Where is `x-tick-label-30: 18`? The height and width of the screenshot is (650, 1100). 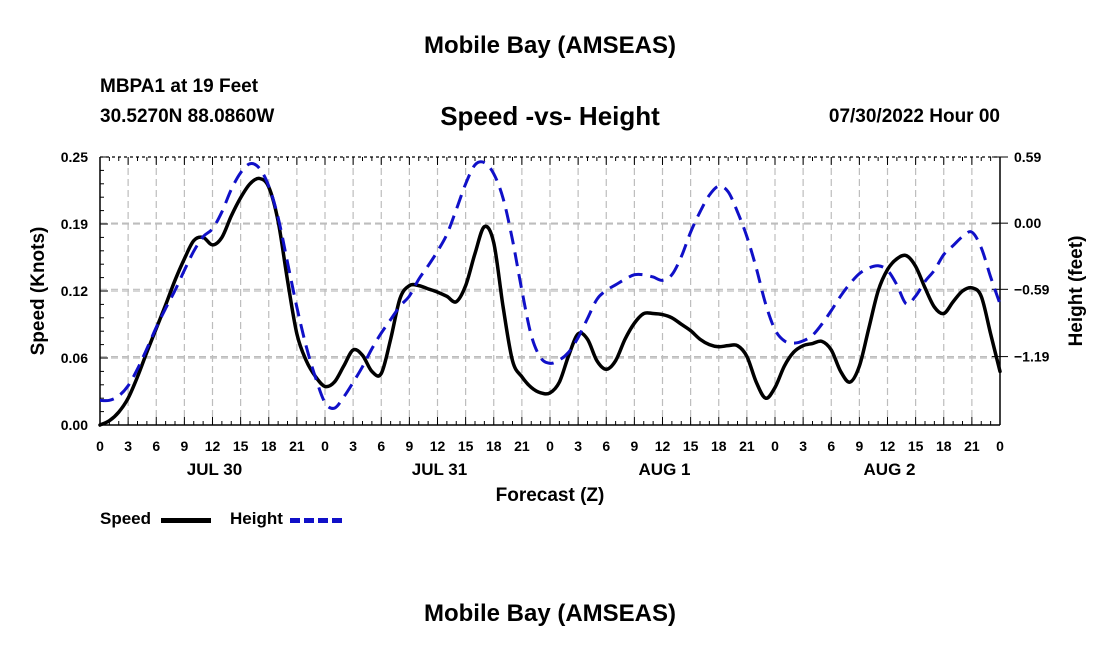 x-tick-label-30: 18 is located at coordinates (944, 446).